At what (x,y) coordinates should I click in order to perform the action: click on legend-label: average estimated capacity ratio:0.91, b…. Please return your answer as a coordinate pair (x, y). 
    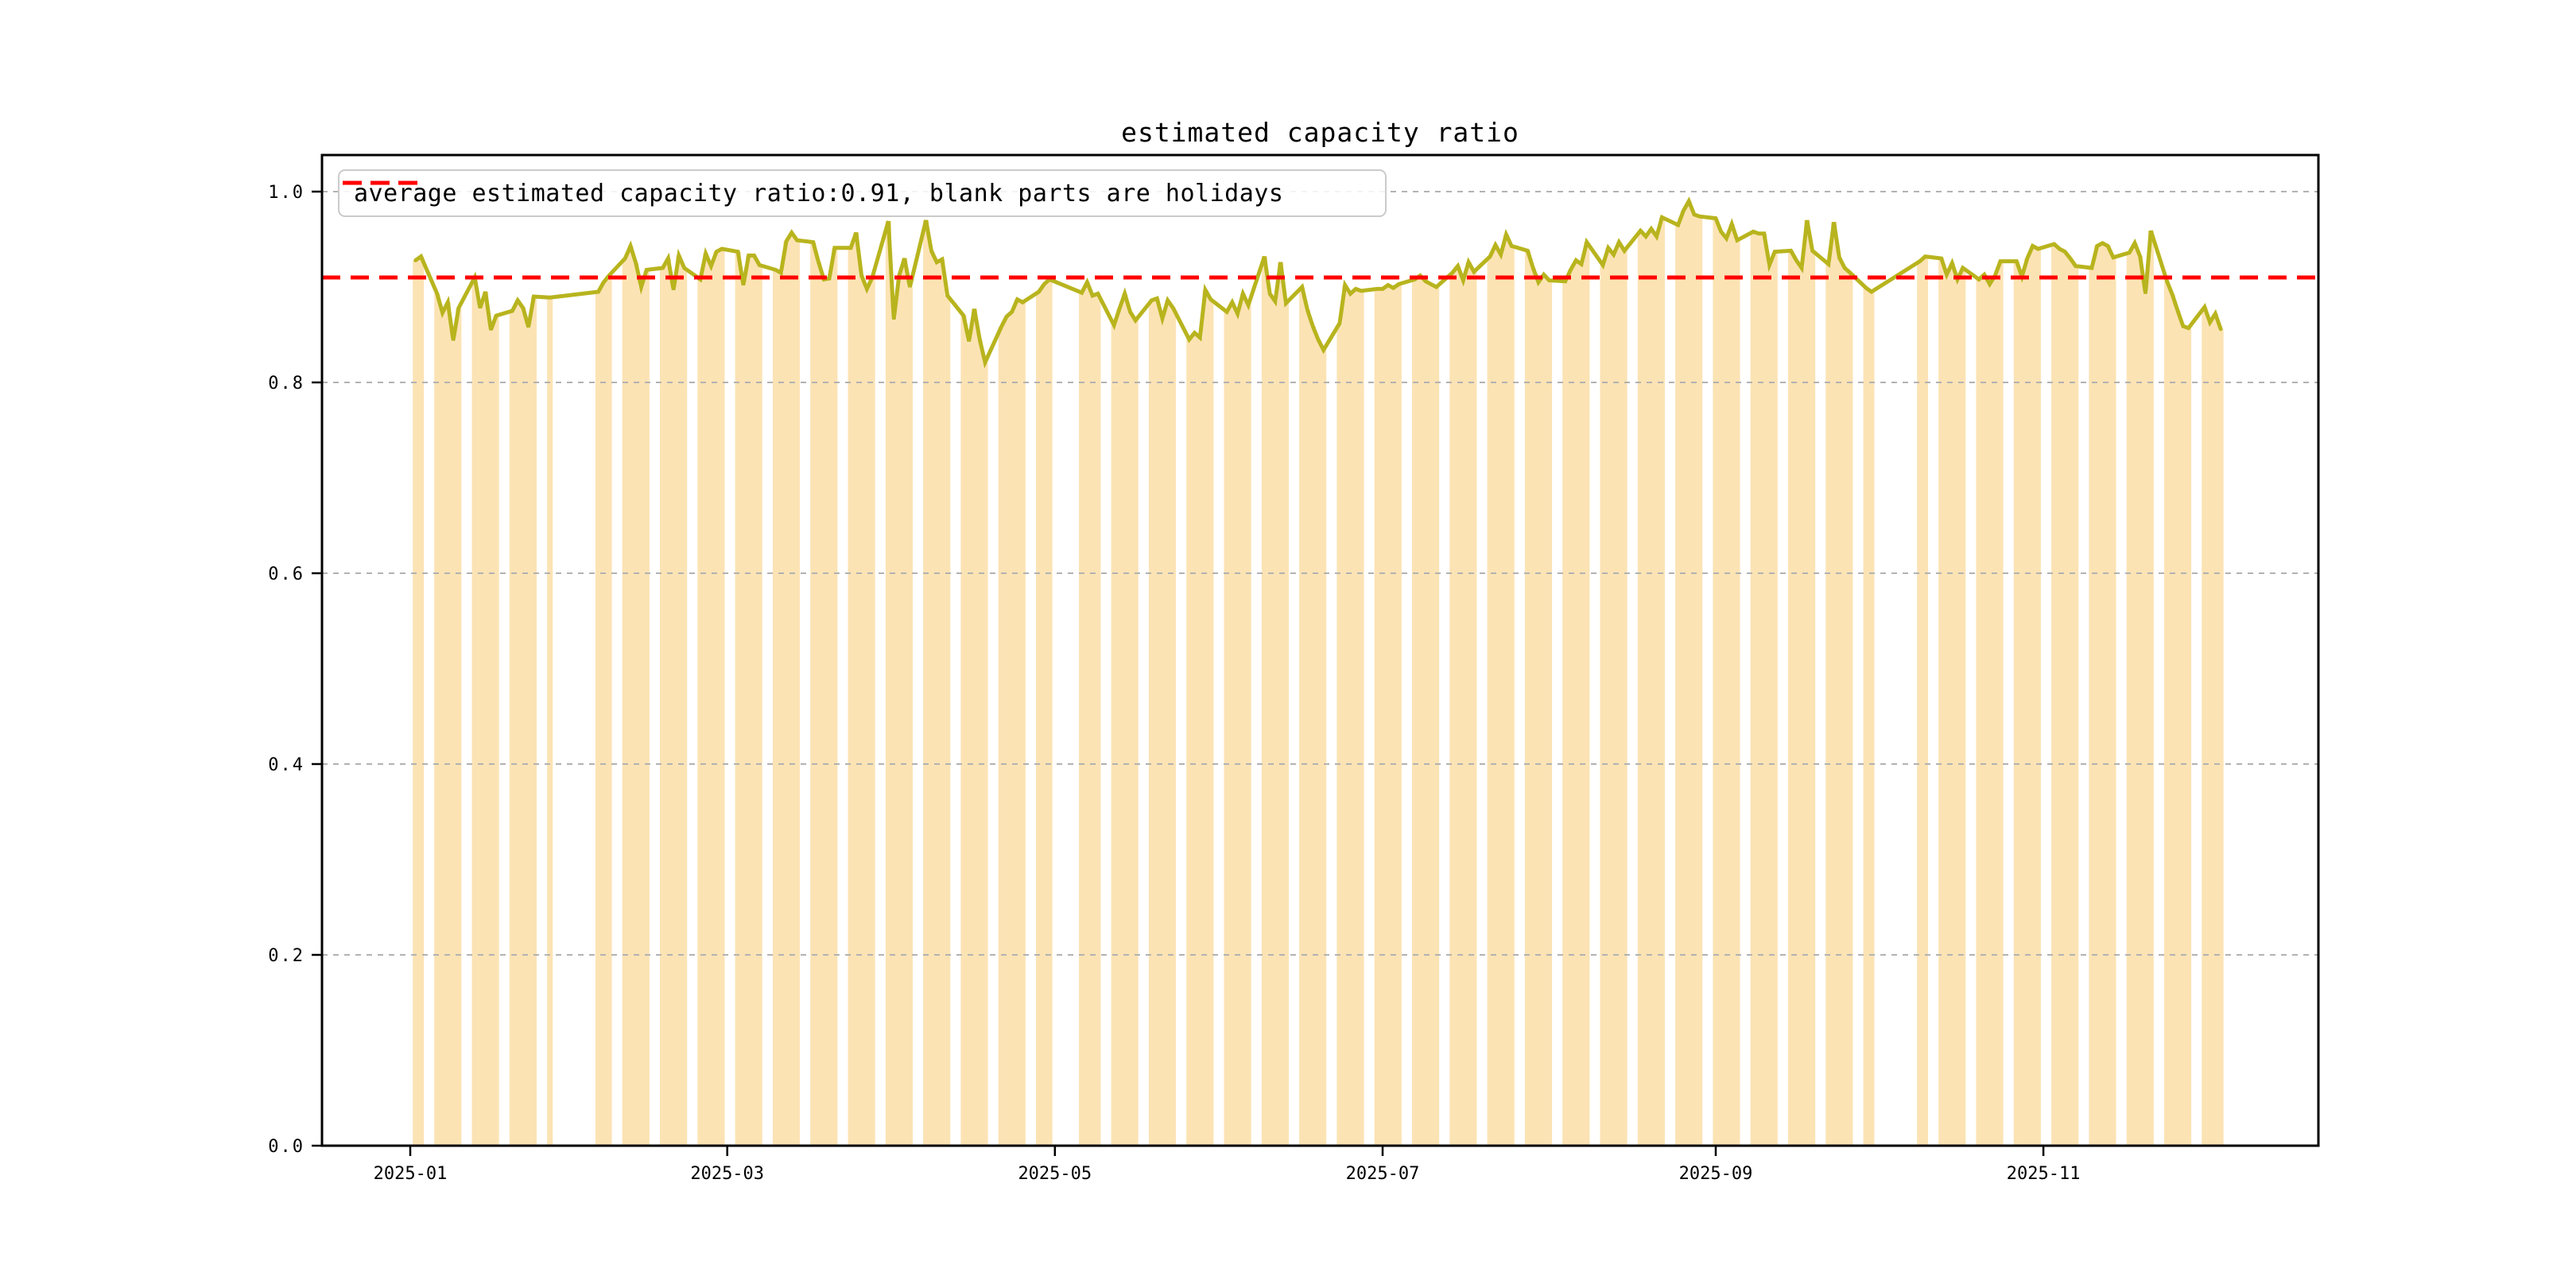
    Looking at the image, I should click on (819, 193).